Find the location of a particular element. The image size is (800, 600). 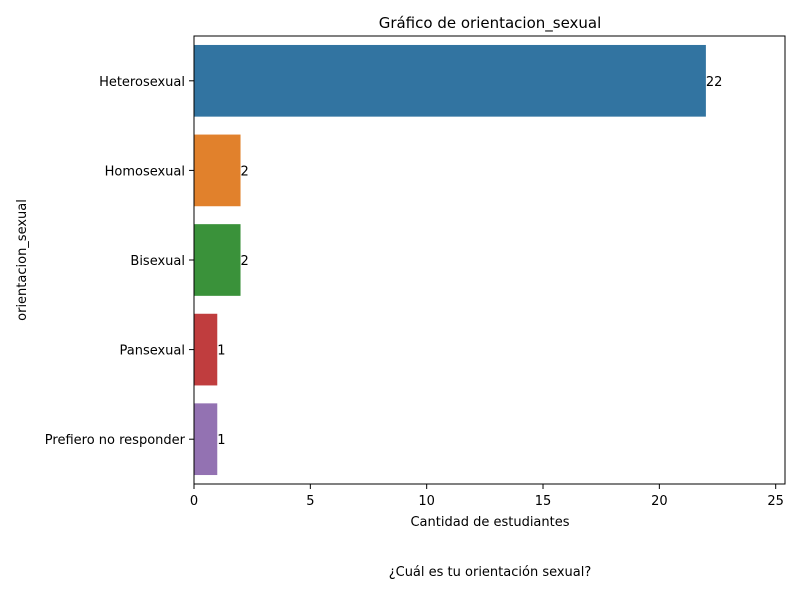

y-tick-label: Homosexual is located at coordinates (145, 171).